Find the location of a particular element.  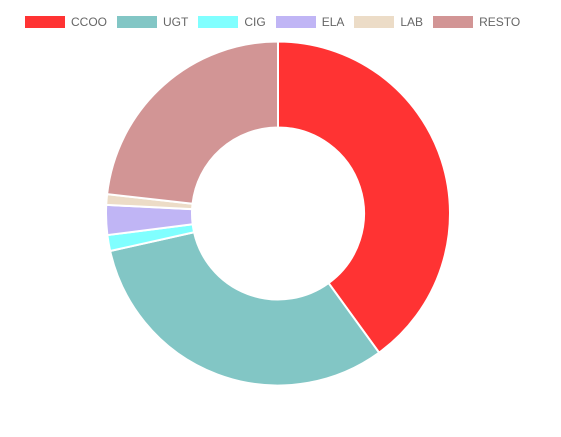

legend-item-ugt: UGT is located at coordinates (152, 22).